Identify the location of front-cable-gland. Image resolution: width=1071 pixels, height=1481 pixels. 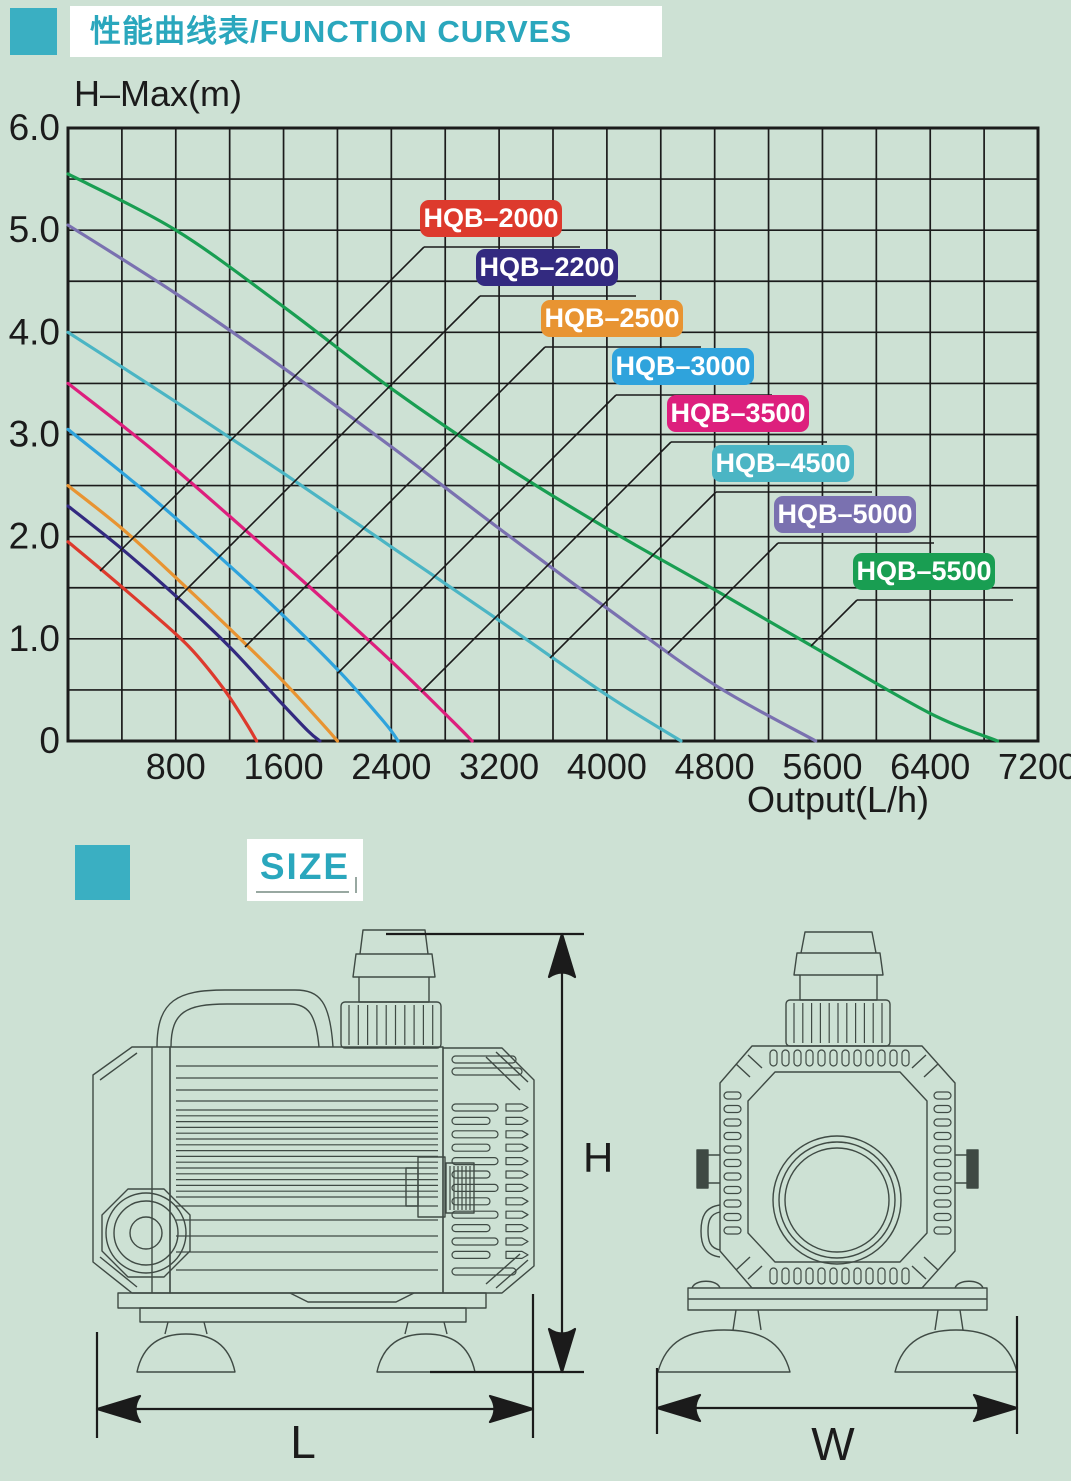
(710, 1231).